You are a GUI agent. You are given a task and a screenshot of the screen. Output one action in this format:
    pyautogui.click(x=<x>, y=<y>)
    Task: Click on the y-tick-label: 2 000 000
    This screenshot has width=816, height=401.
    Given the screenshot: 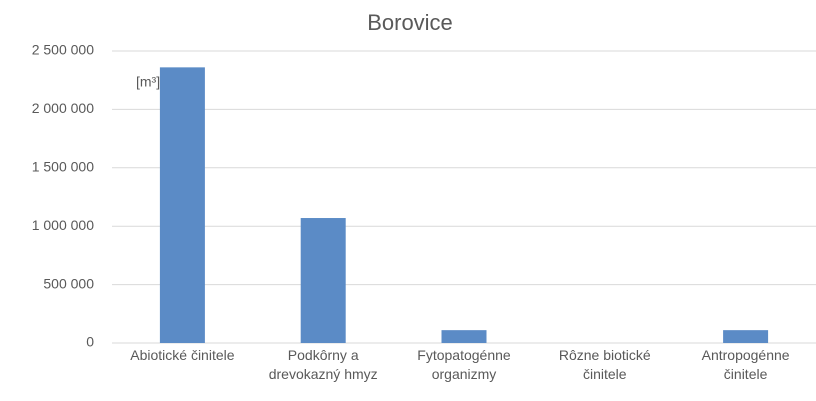 What is the action you would take?
    pyautogui.click(x=63, y=108)
    